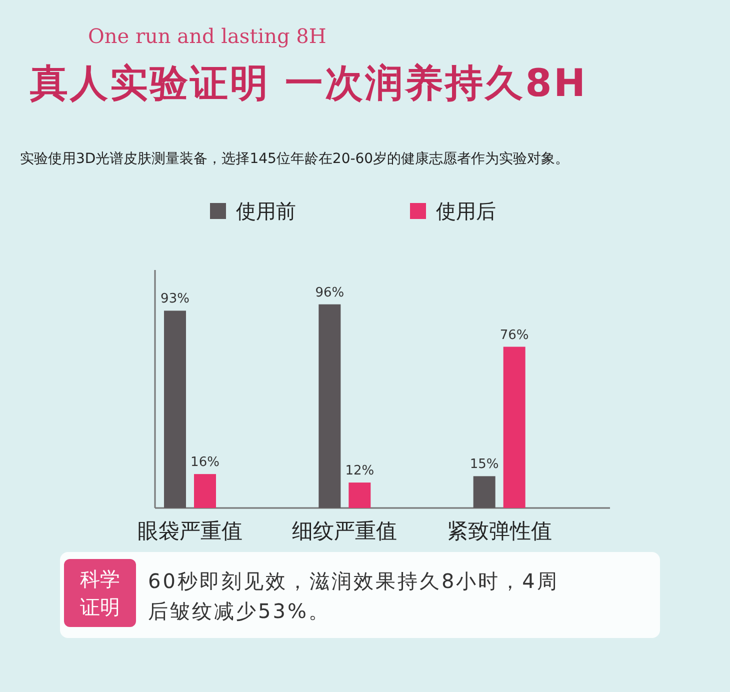  Describe the element at coordinates (499, 531) in the screenshot. I see `x-tick-label: 紧致弹性值` at that location.